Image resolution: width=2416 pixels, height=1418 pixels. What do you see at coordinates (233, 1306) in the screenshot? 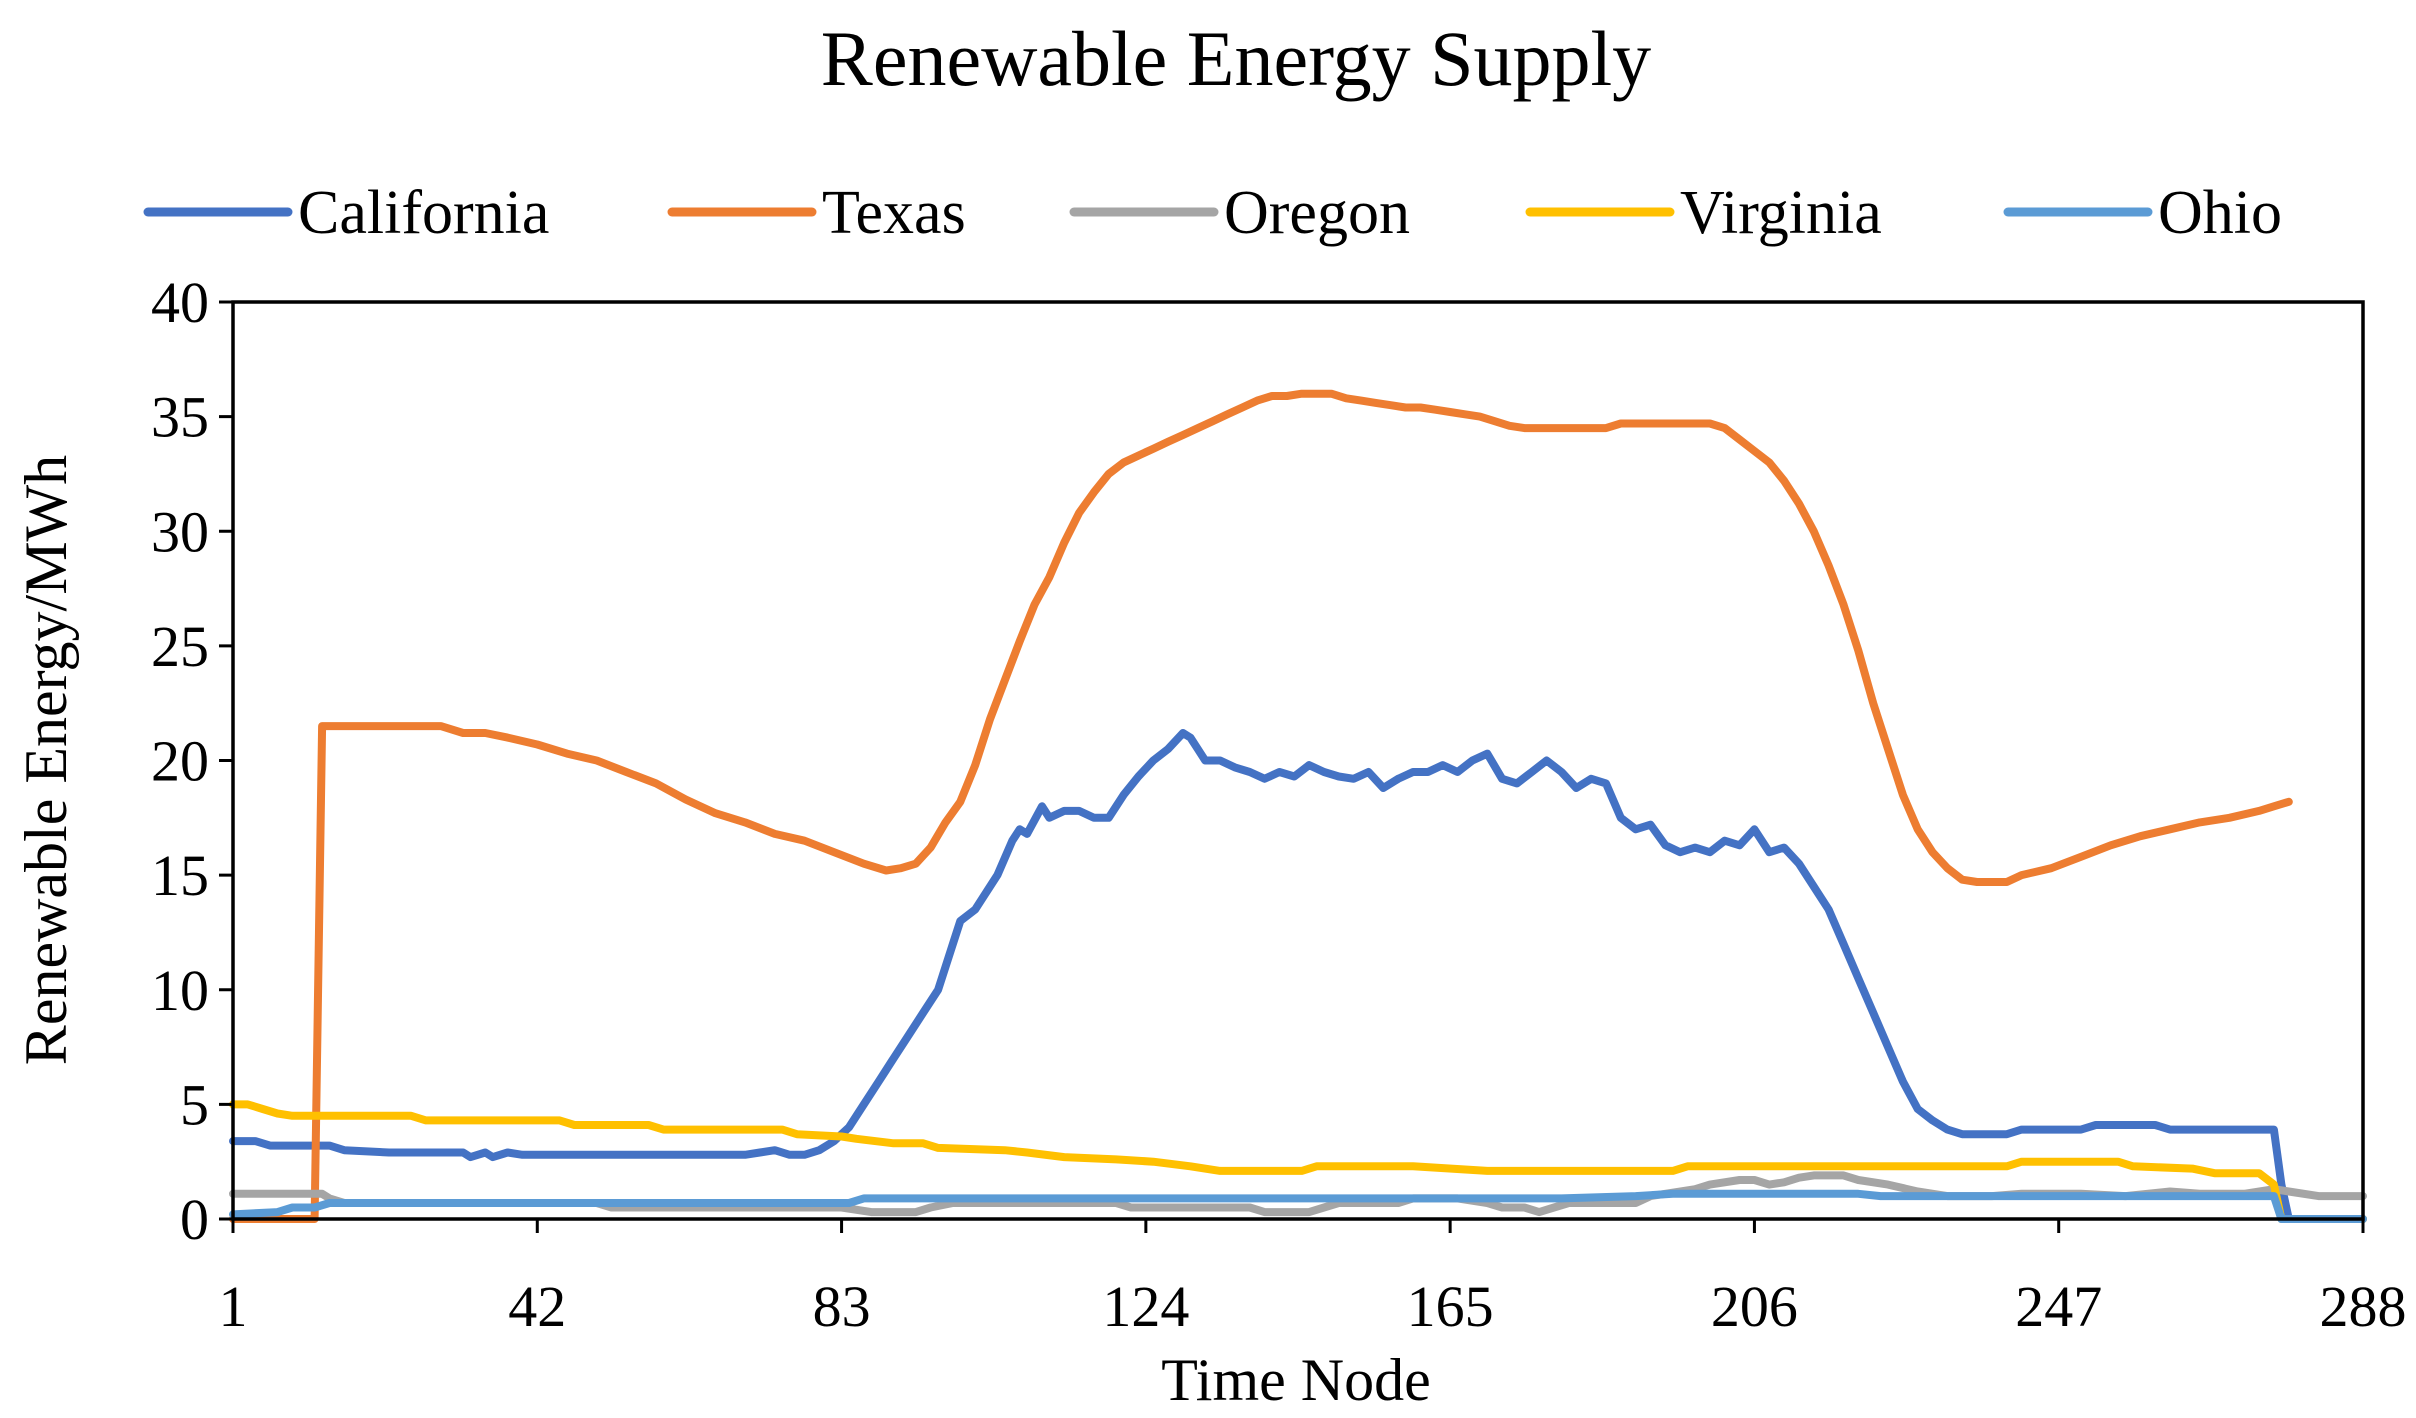
I see `x-tick-label: 1` at bounding box center [233, 1306].